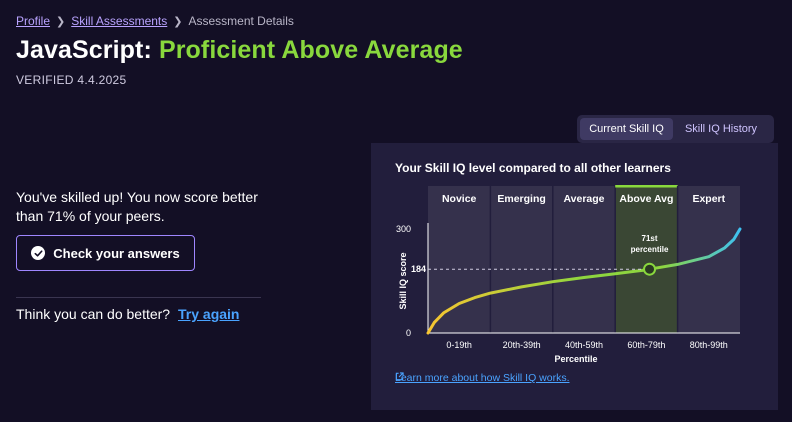 This screenshot has width=792, height=422. Describe the element at coordinates (584, 345) in the screenshot. I see `x-tick-label: 40th-59th` at that location.